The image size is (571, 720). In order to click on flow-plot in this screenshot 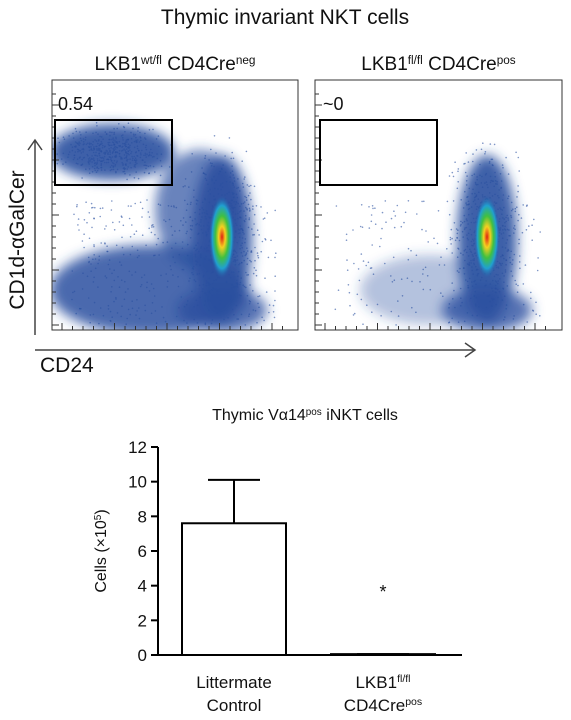, I will do `click(437, 236)`.